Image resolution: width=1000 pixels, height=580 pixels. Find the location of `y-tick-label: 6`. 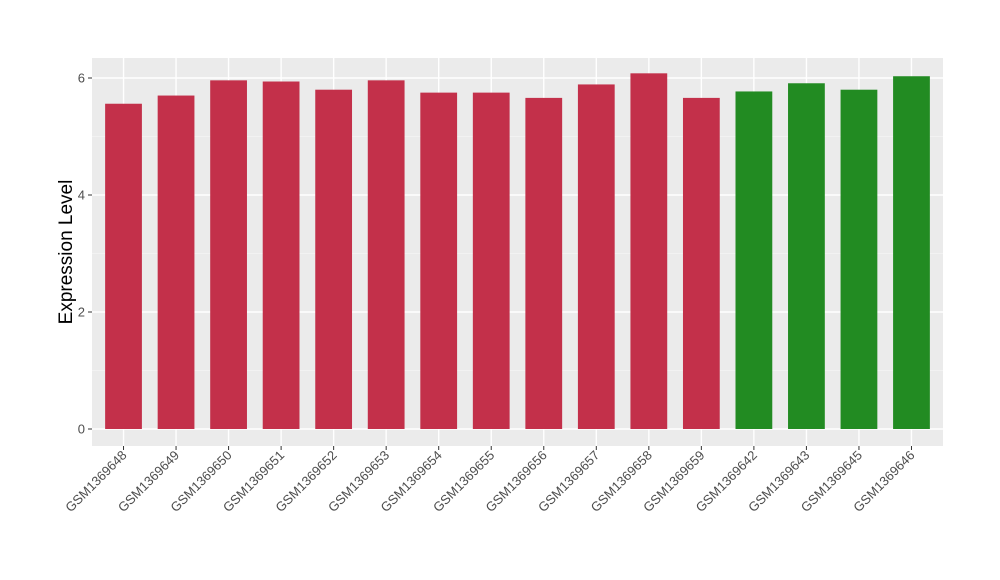

y-tick-label: 6 is located at coordinates (81, 78).